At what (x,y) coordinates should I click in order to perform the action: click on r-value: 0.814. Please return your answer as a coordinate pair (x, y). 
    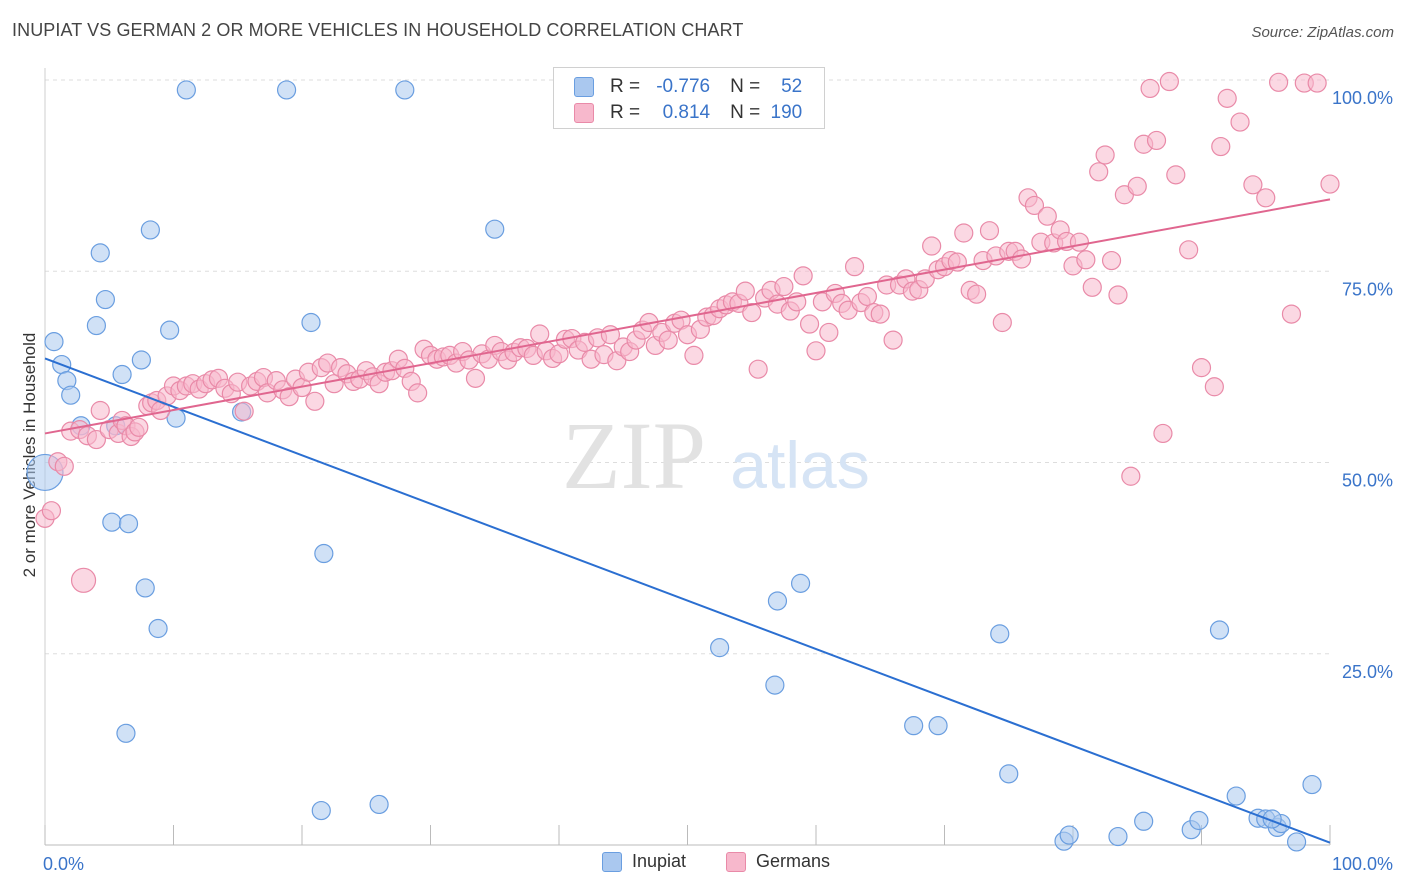
    Looking at the image, I should click on (686, 112).